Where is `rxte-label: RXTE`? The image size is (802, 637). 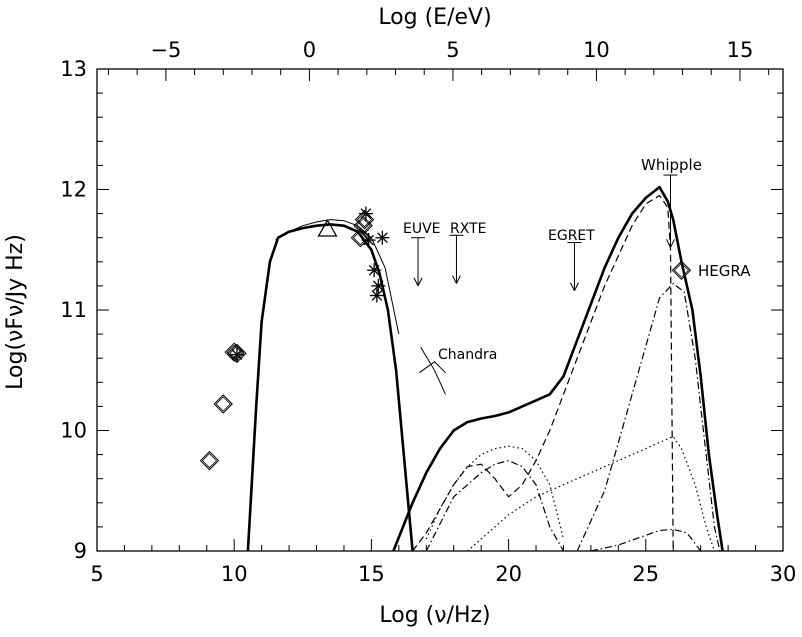 rxte-label: RXTE is located at coordinates (468, 229).